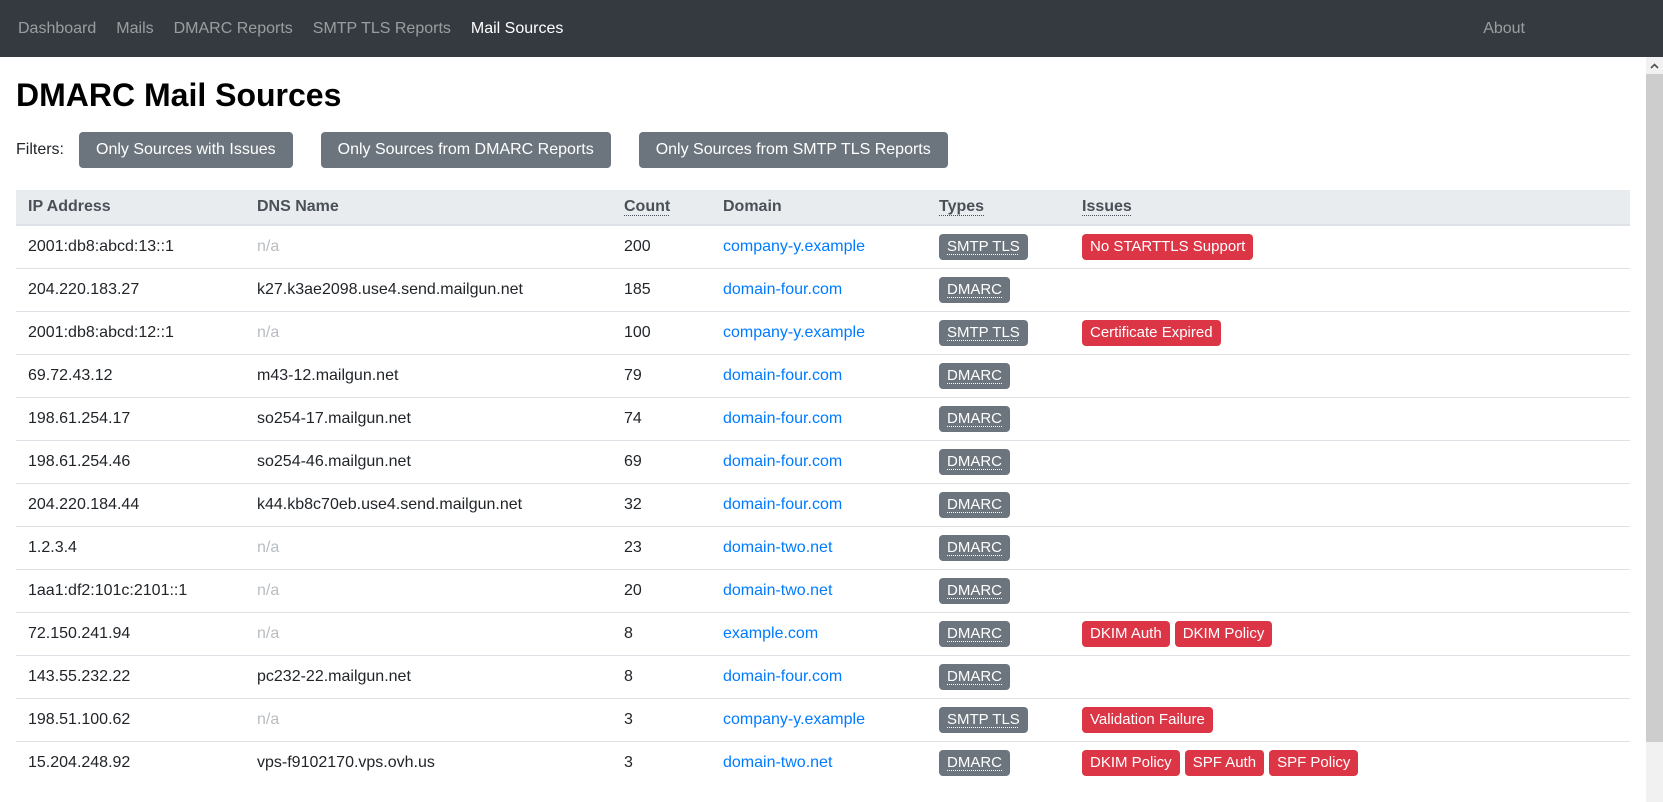 This screenshot has height=802, width=1663. I want to click on filter-only-smtp-tls-button: Only Sources from SMTP TLS Reports, so click(793, 149).